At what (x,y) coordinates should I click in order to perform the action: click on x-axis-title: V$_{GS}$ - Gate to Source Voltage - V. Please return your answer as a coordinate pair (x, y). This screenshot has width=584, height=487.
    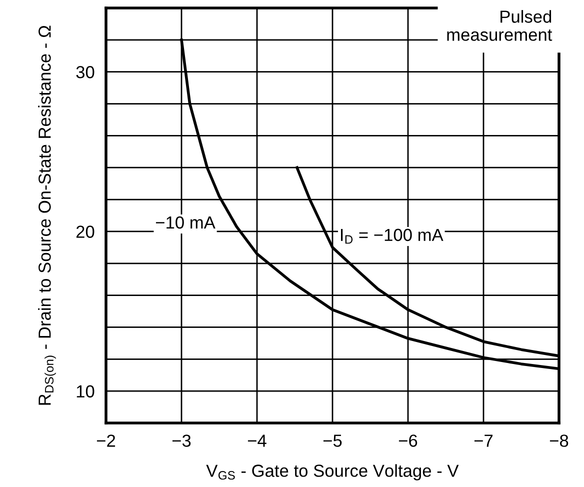
    Looking at the image, I should click on (332, 472).